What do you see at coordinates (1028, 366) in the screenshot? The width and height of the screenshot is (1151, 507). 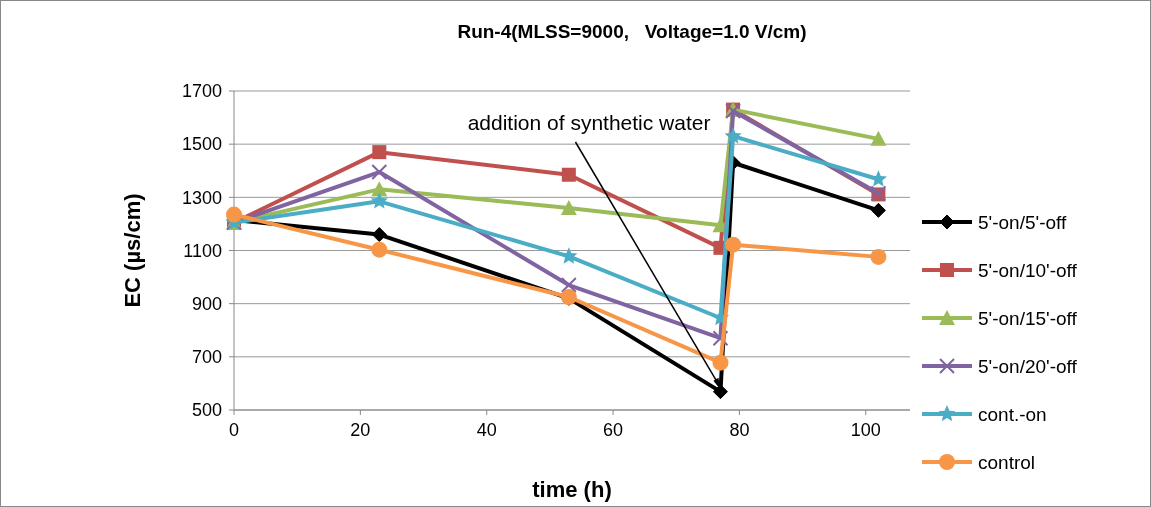 I see `legend-label: 5'-on/20'-off` at bounding box center [1028, 366].